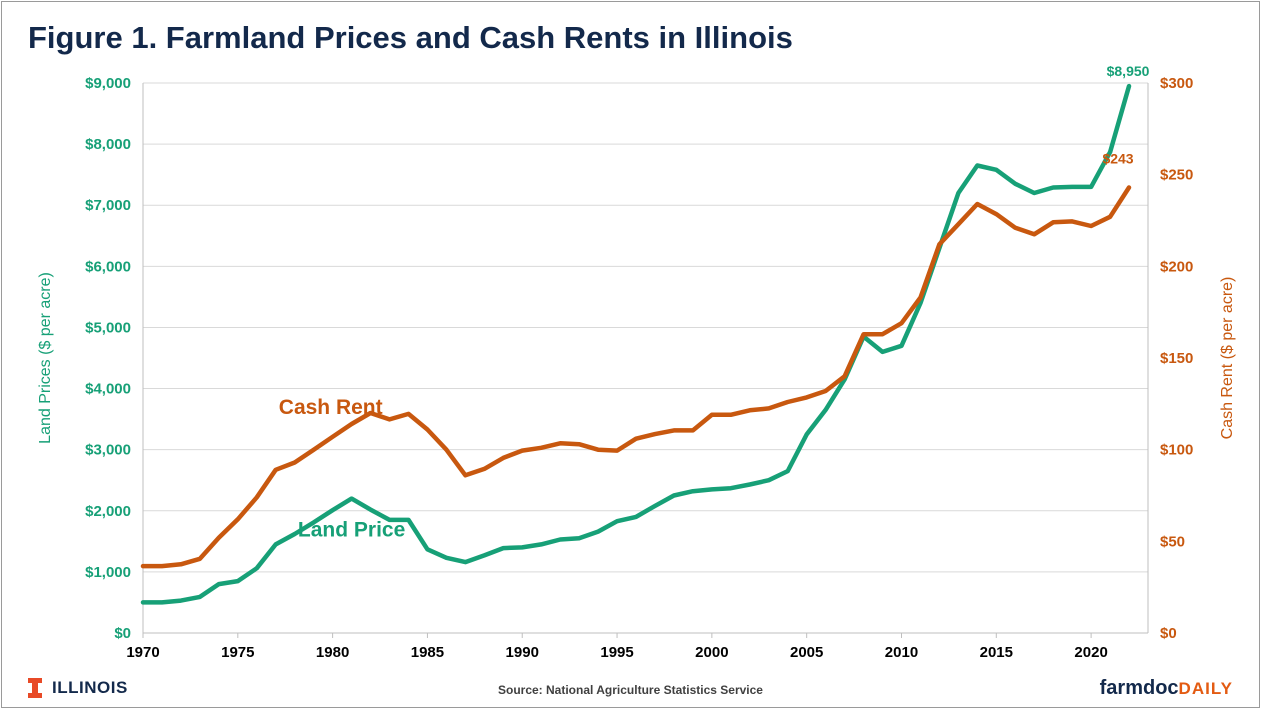 The width and height of the screenshot is (1261, 709). I want to click on y-left-tick-label: $0, so click(122, 633).